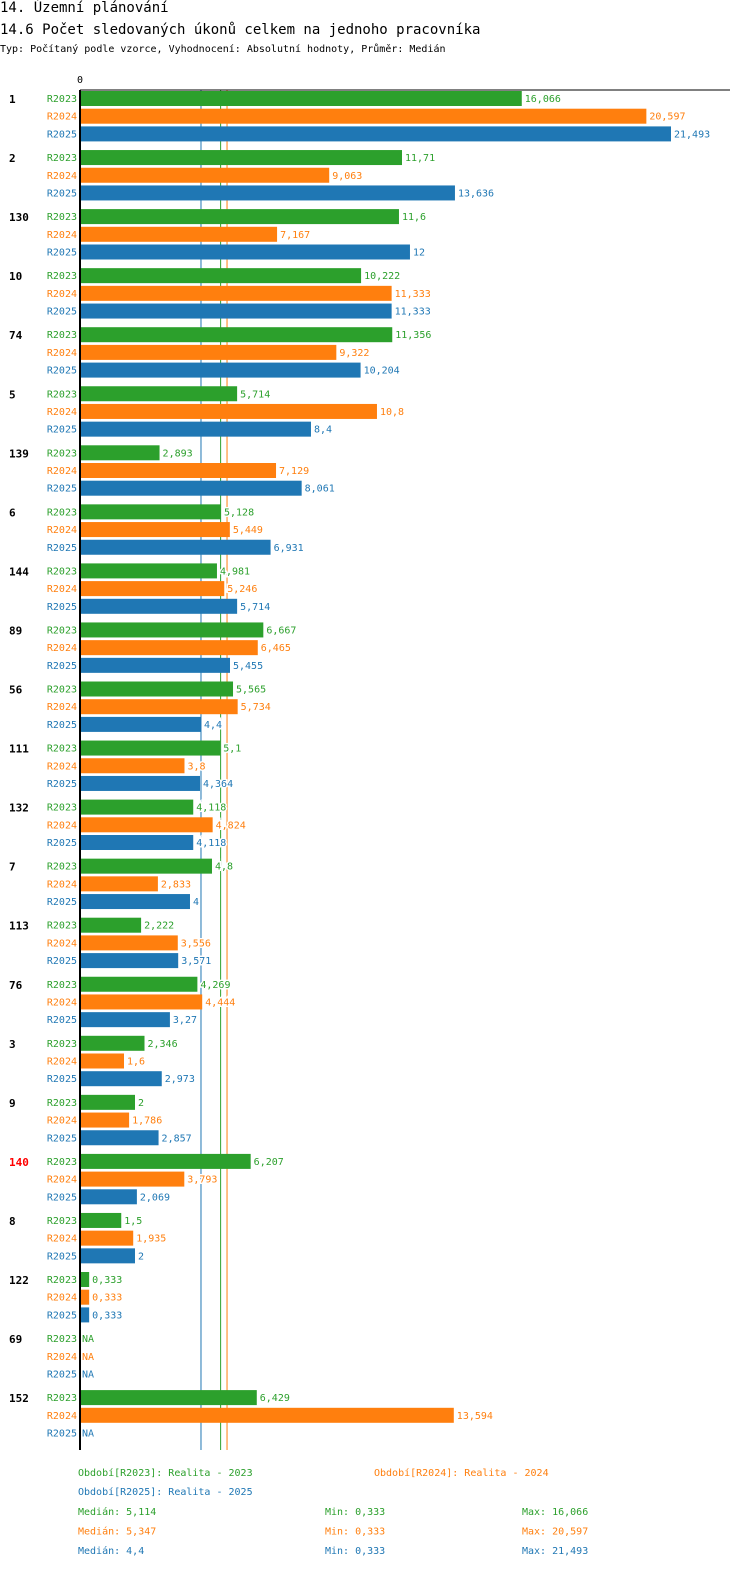 The width and height of the screenshot is (750, 1592). What do you see at coordinates (19, 808) in the screenshot?
I see `group-label: 132` at bounding box center [19, 808].